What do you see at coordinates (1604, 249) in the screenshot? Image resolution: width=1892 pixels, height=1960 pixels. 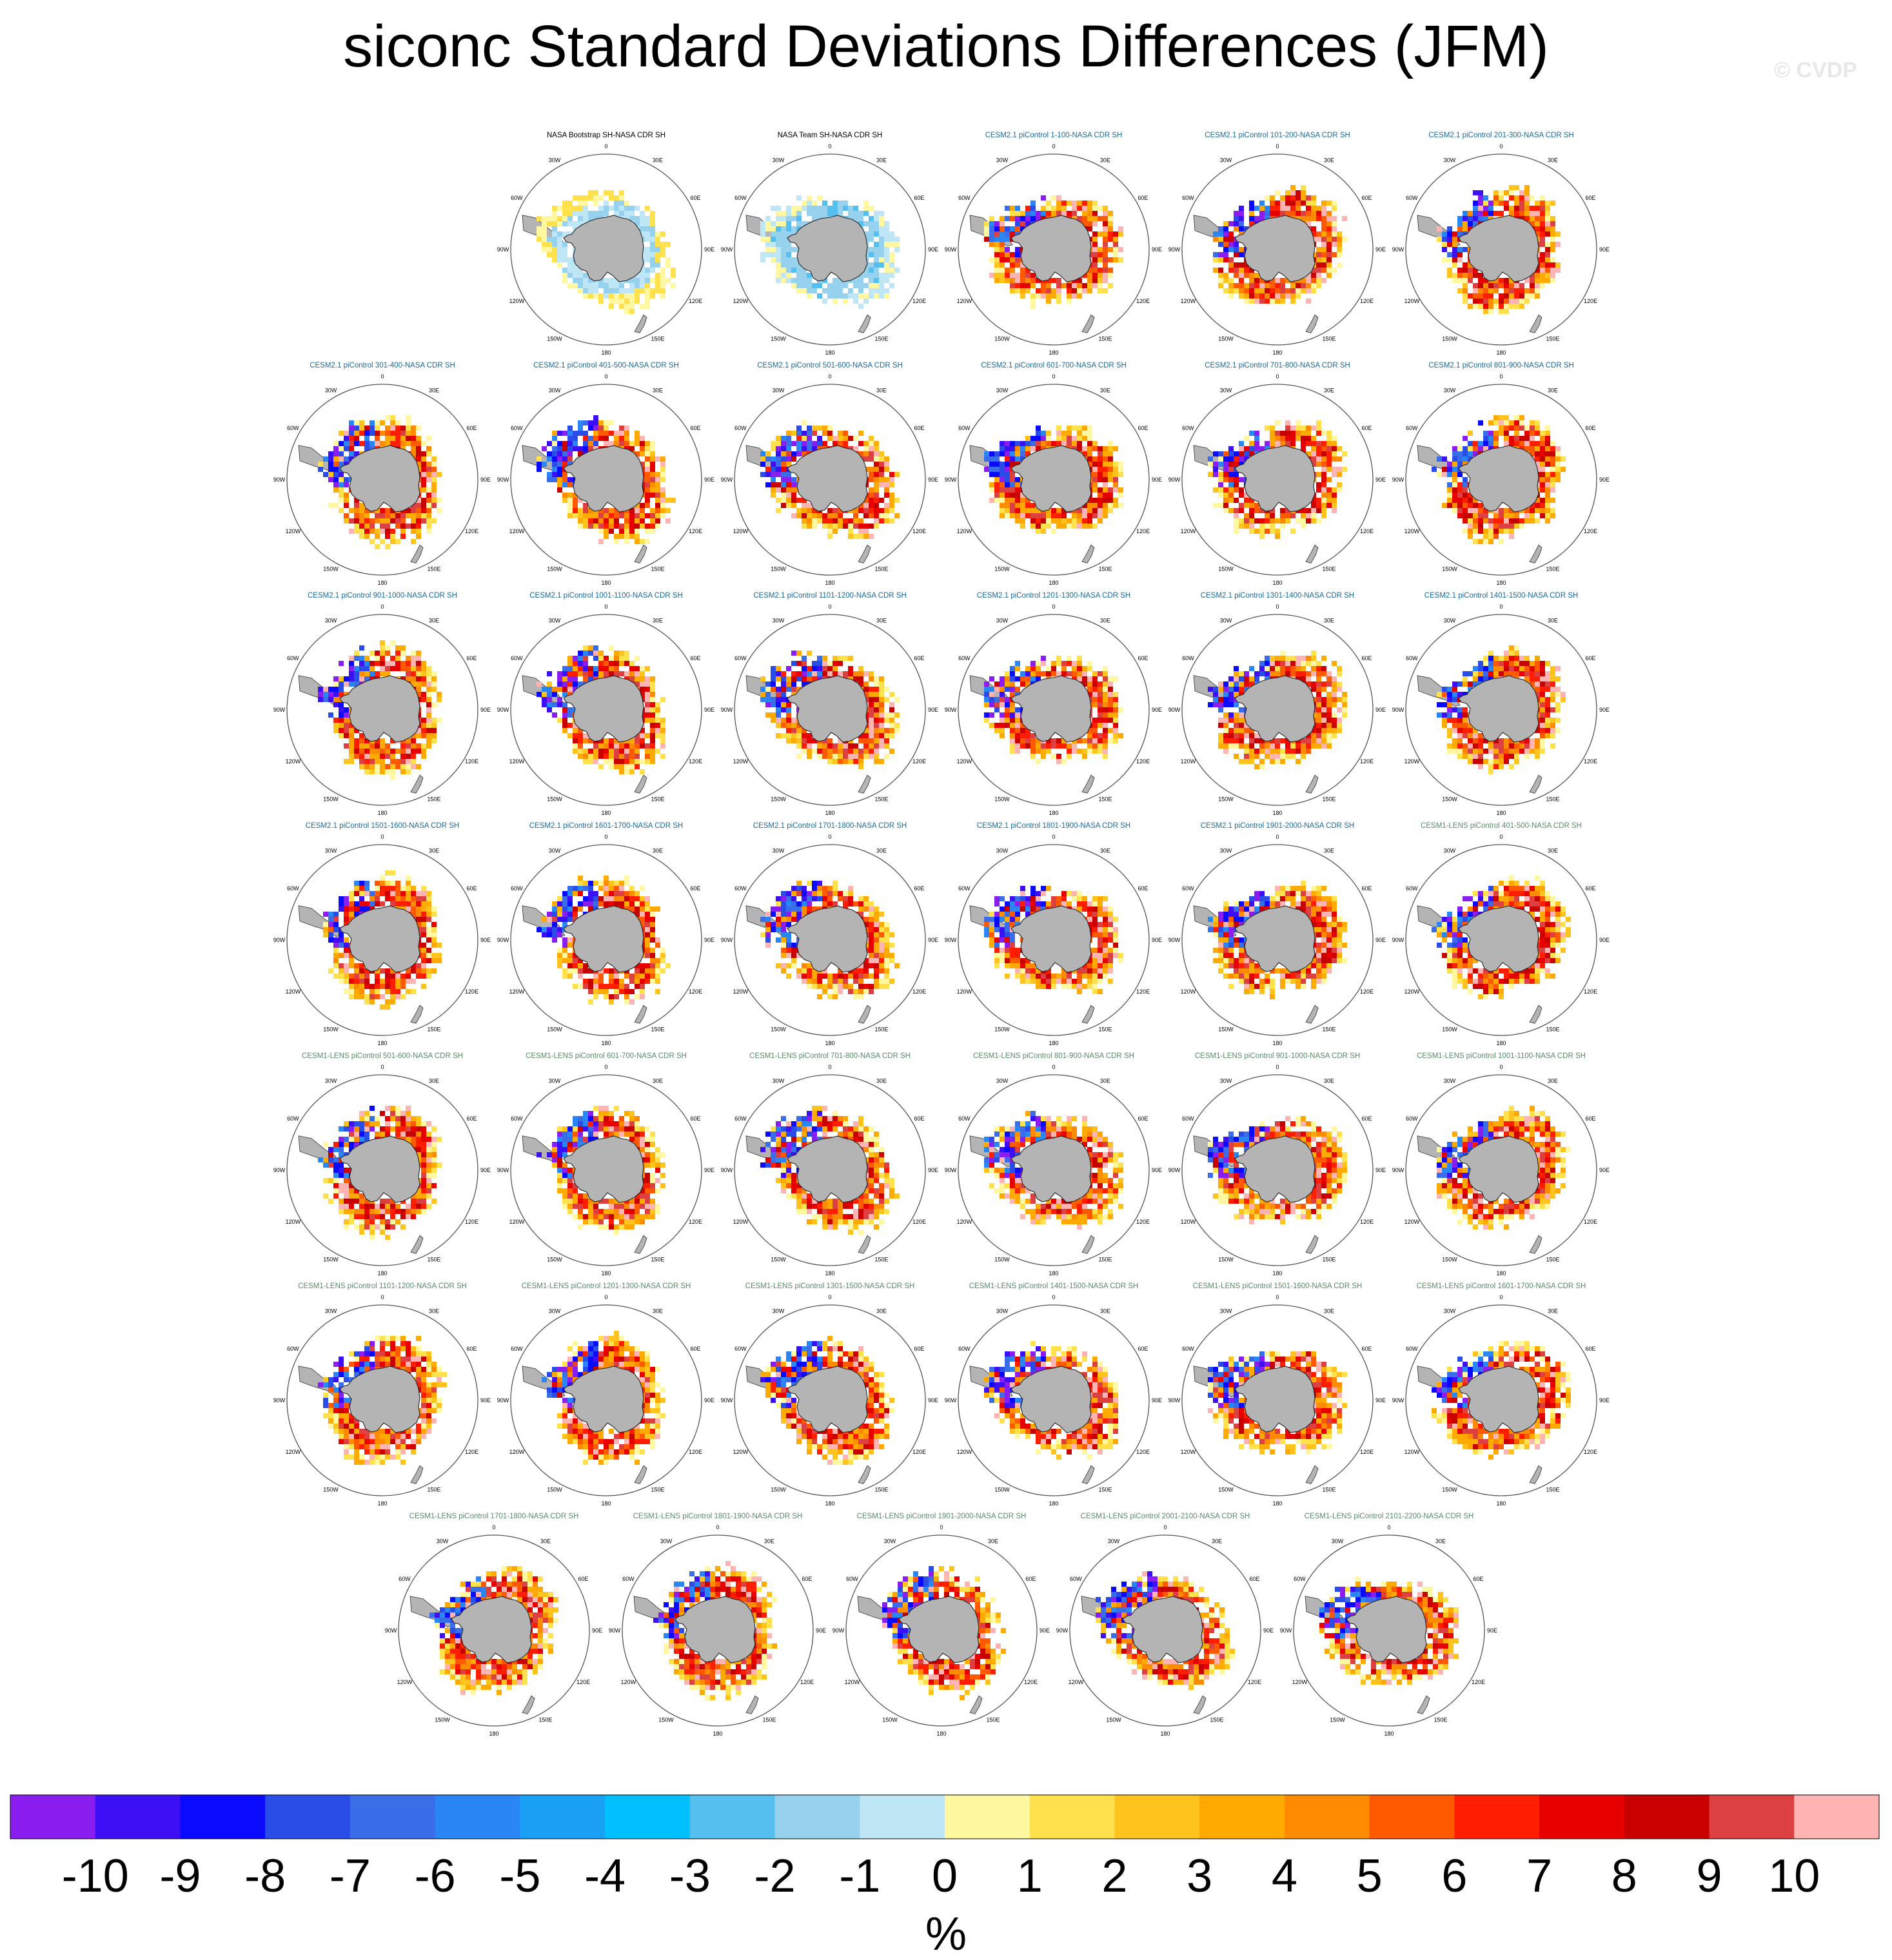 I see `longitude-label: 90E` at bounding box center [1604, 249].